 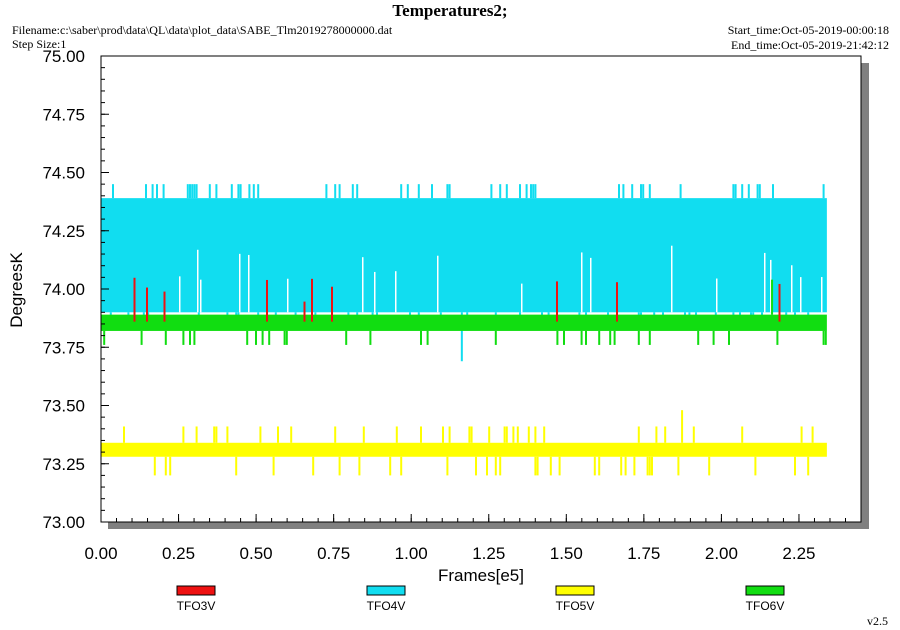 I want to click on series-tfo5v, so click(x=464, y=443).